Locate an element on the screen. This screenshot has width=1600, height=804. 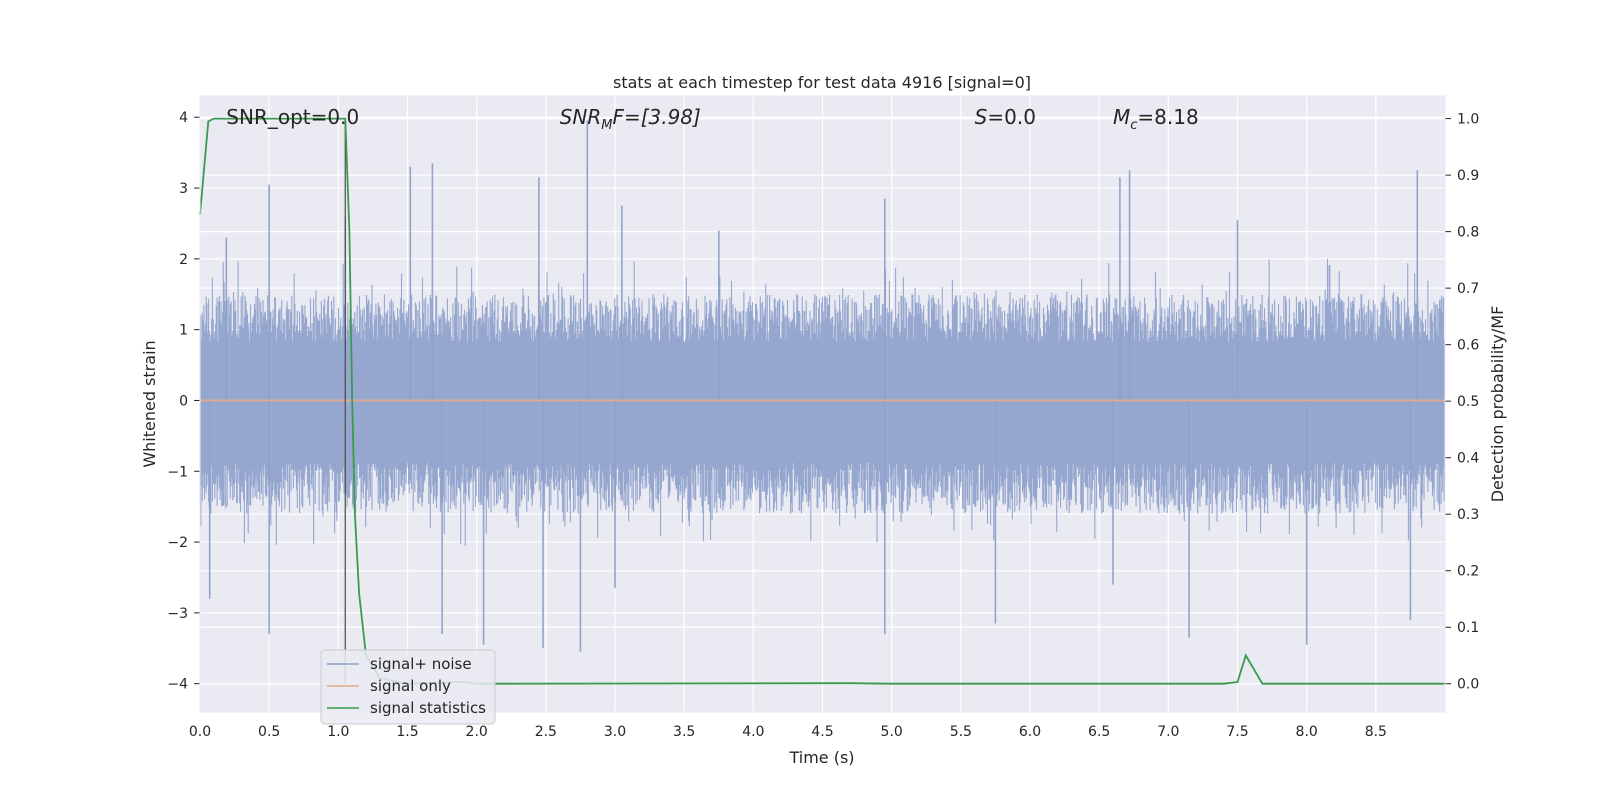
y2-axis-label: Detection probability/MF is located at coordinates (1497, 404).